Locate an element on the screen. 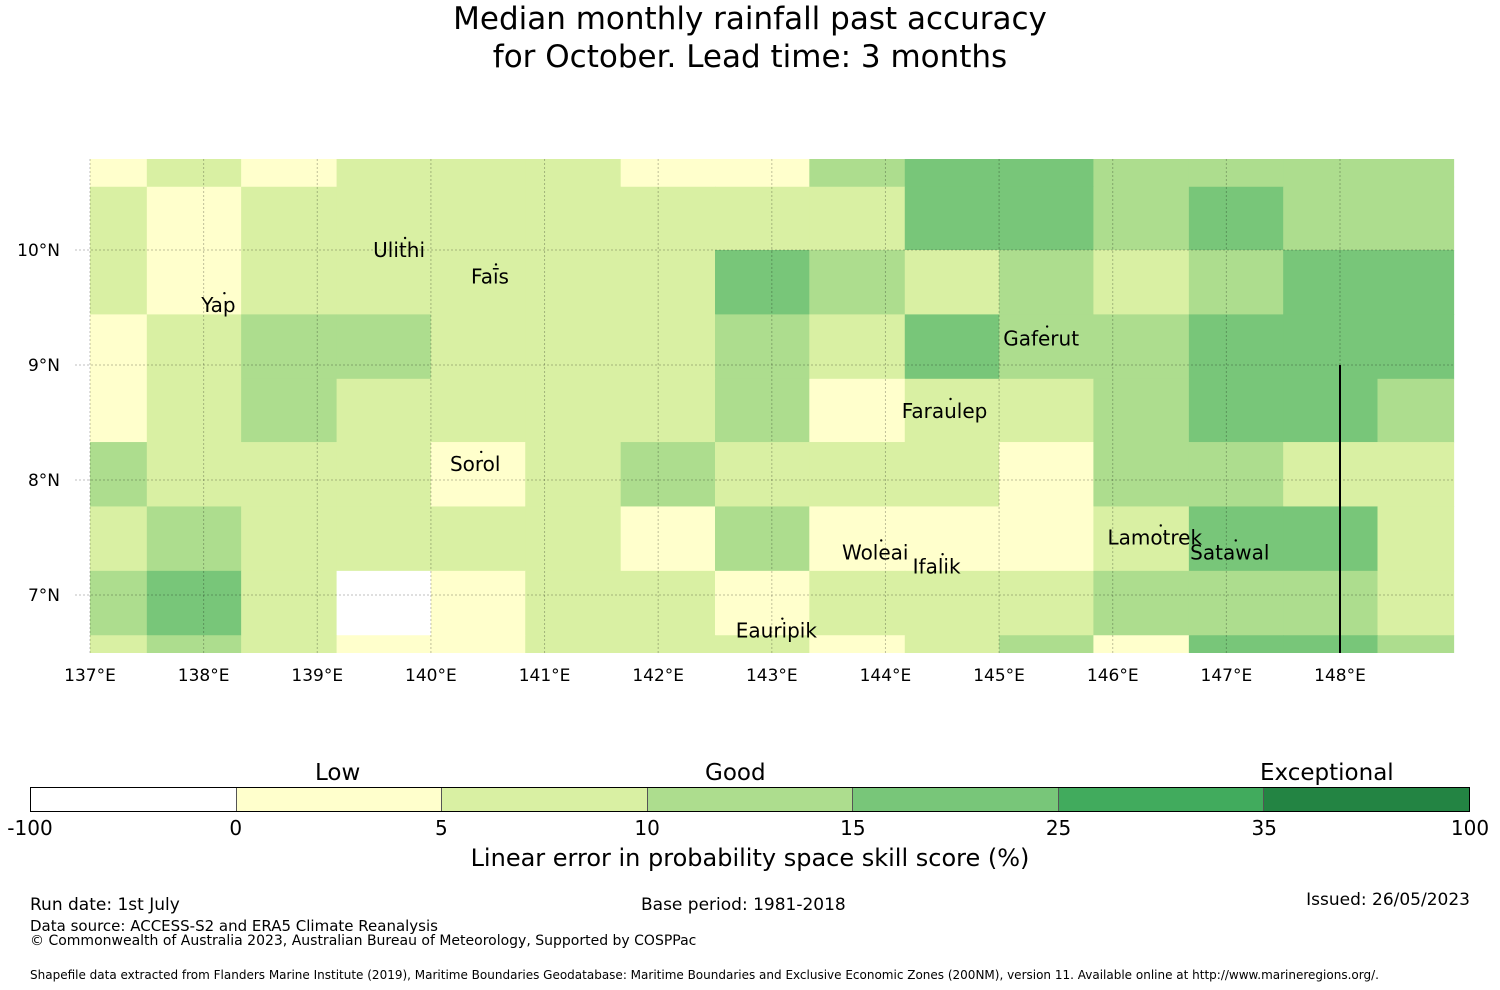 The height and width of the screenshot is (990, 1500). colorbar-tick-label: 15 is located at coordinates (853, 828).